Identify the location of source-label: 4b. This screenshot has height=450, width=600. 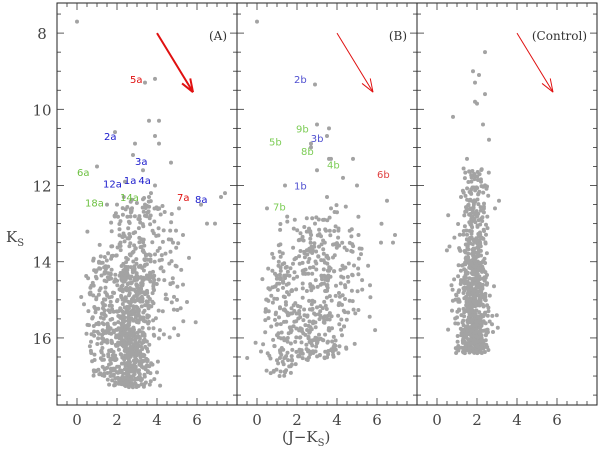
(333, 166).